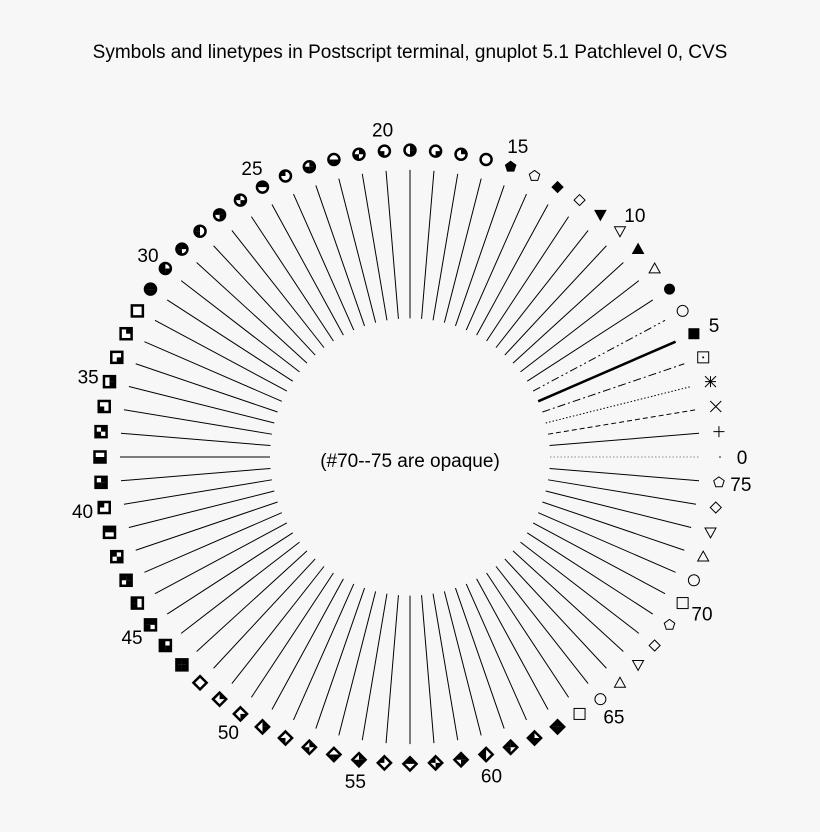 The height and width of the screenshot is (832, 820). What do you see at coordinates (740, 485) in the screenshot?
I see `label-75: 75` at bounding box center [740, 485].